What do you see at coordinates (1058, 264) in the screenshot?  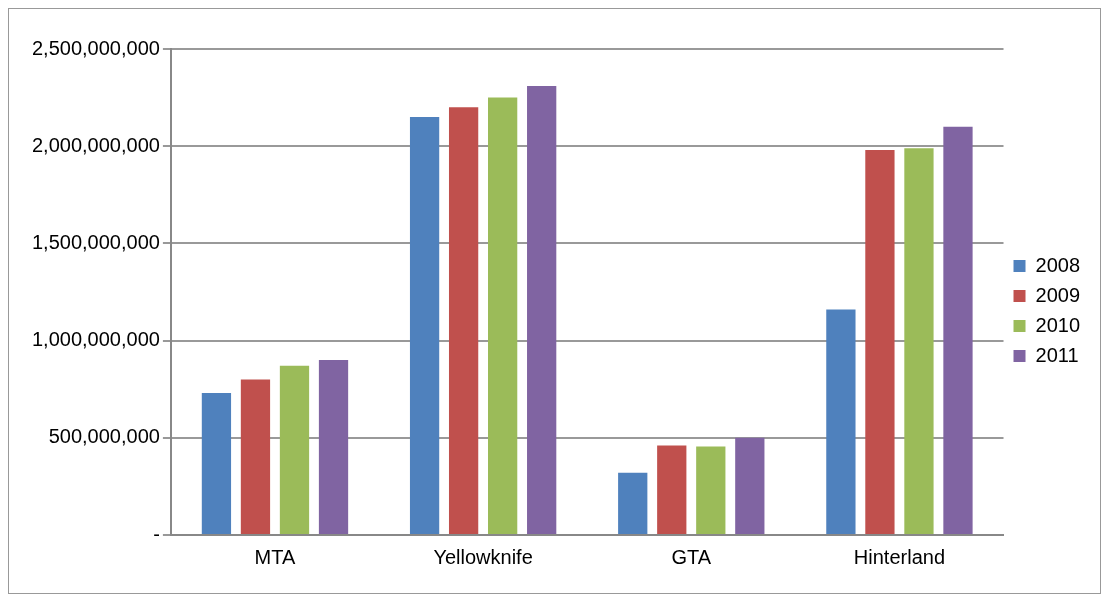 I see `legend-label: 2008` at bounding box center [1058, 264].